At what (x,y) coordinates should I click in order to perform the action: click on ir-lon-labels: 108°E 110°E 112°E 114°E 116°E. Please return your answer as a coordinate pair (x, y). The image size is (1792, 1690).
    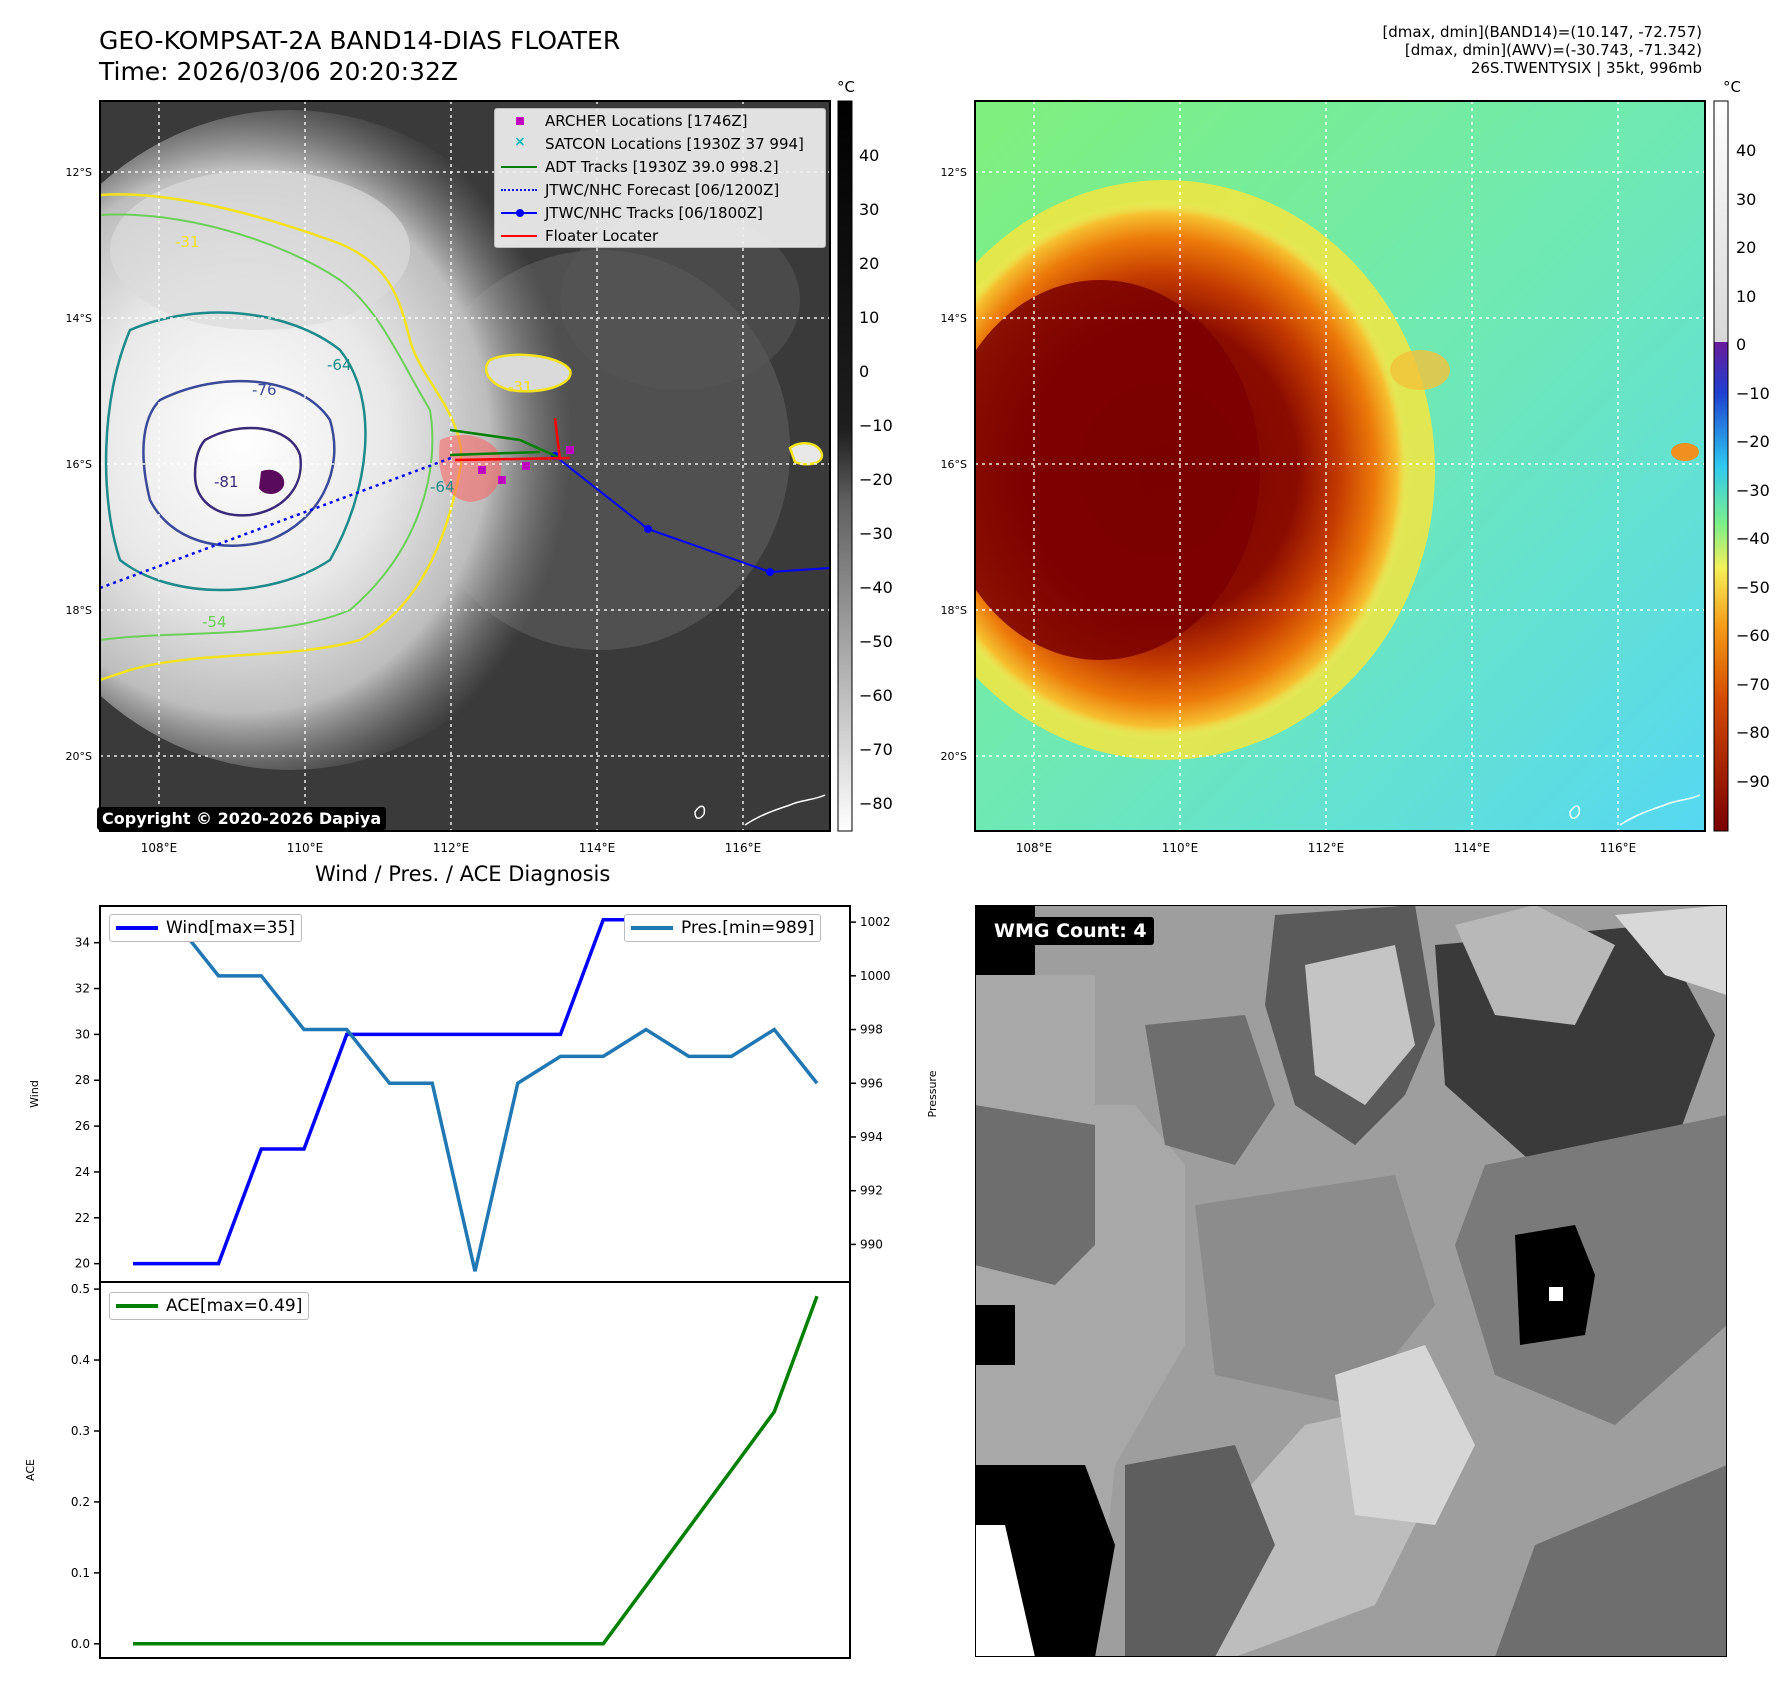
    Looking at the image, I should click on (451, 848).